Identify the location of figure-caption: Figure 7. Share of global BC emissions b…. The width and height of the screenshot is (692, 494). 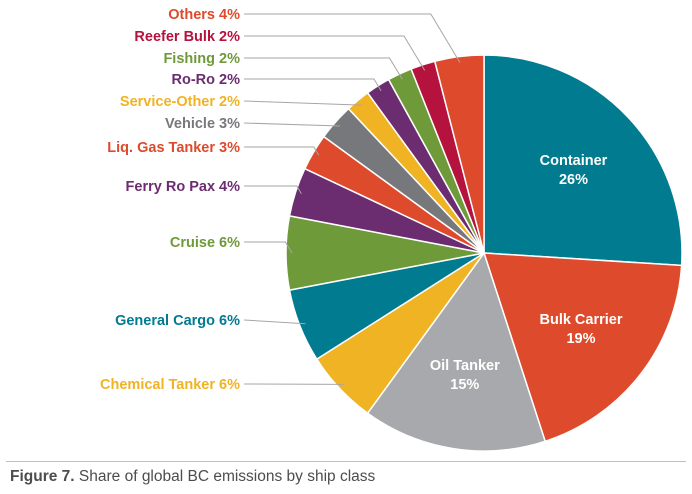
(346, 477).